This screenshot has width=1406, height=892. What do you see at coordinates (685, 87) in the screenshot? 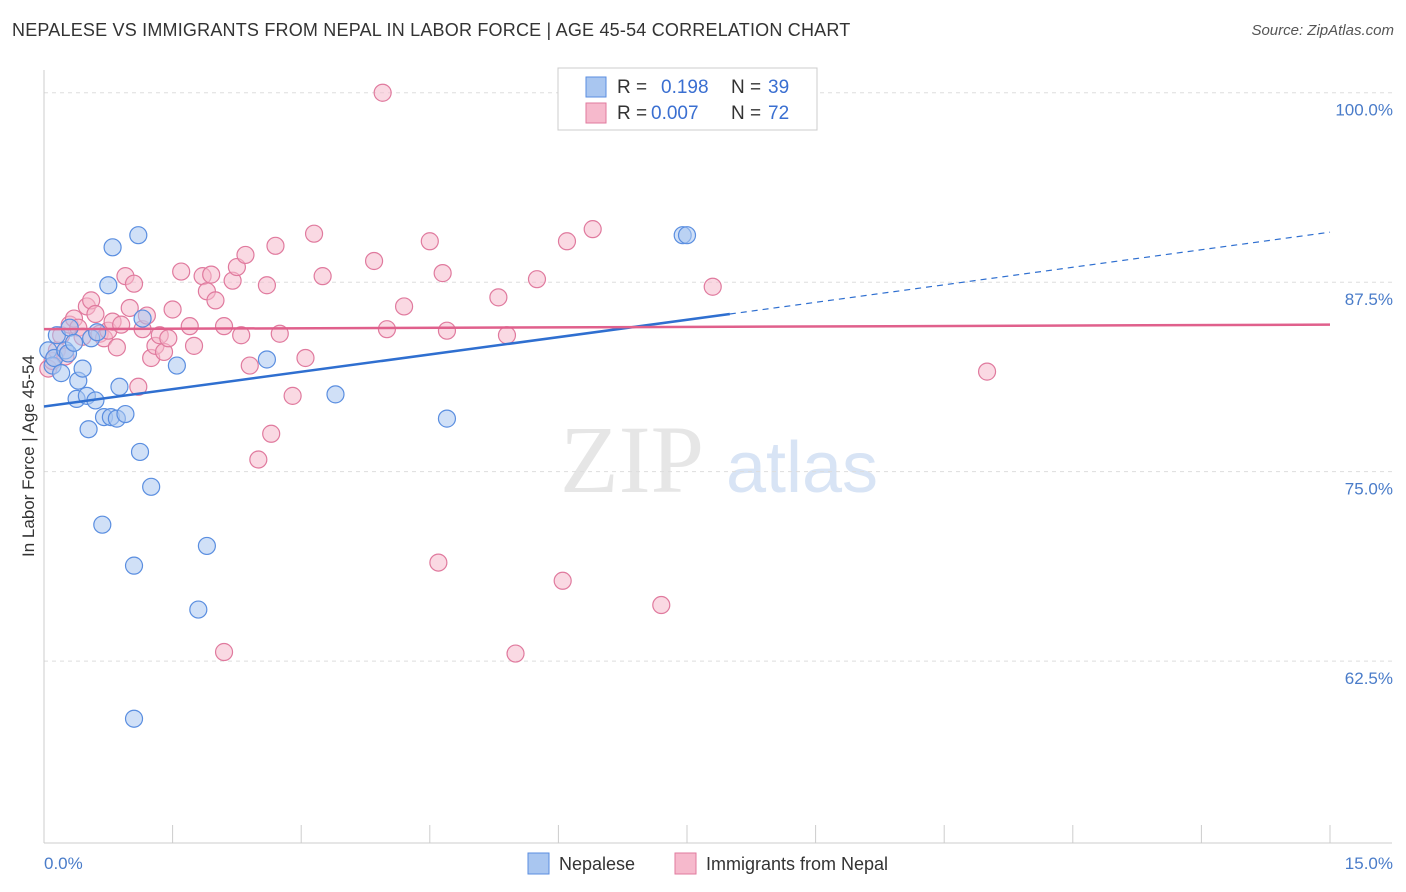
I see `legend-r-value-1: 0.198` at bounding box center [685, 87].